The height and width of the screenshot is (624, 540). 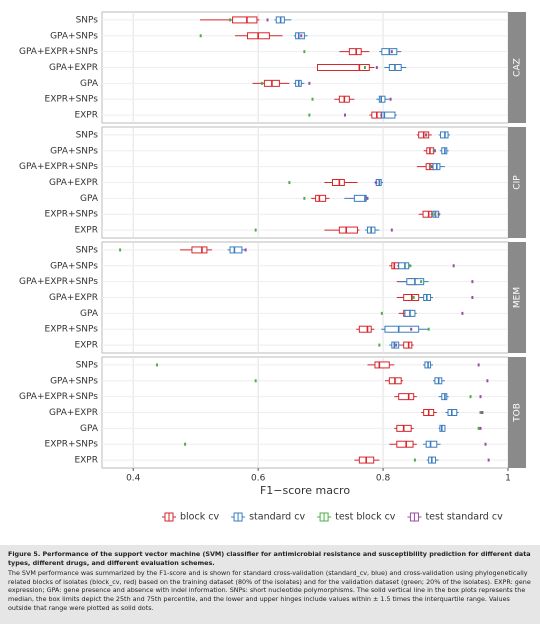 I want to click on strip, so click(x=517, y=182).